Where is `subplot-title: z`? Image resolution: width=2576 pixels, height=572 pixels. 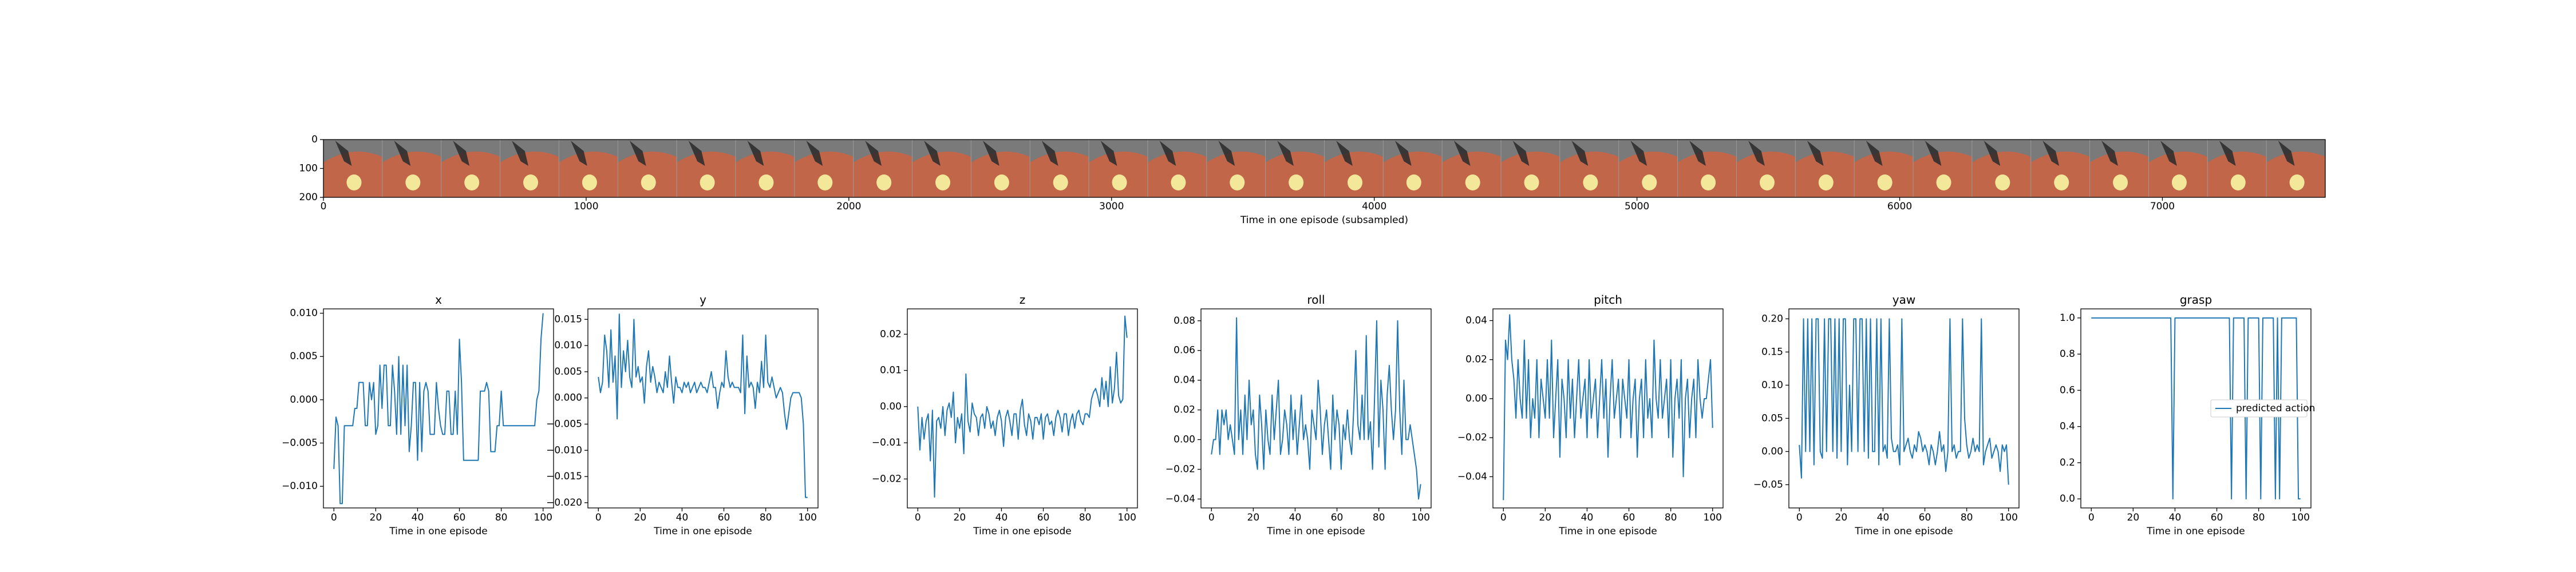
subplot-title: z is located at coordinates (1023, 300).